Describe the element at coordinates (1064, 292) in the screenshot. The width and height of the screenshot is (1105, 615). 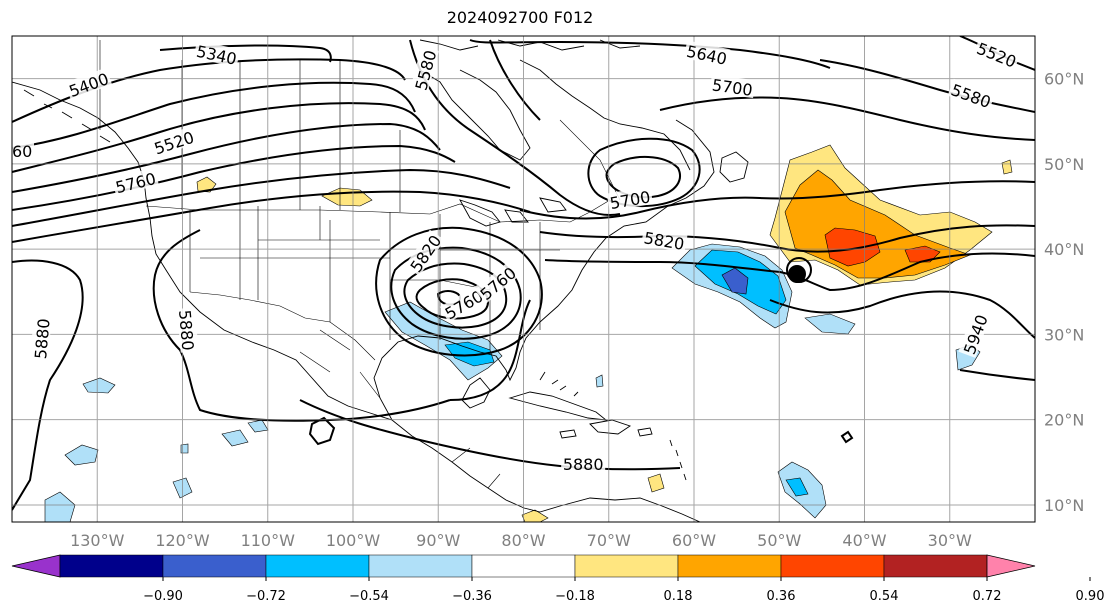
I see `latitude-tick-labels: 10°N 20°N 30°N 40°N 50°N 60°N` at that location.